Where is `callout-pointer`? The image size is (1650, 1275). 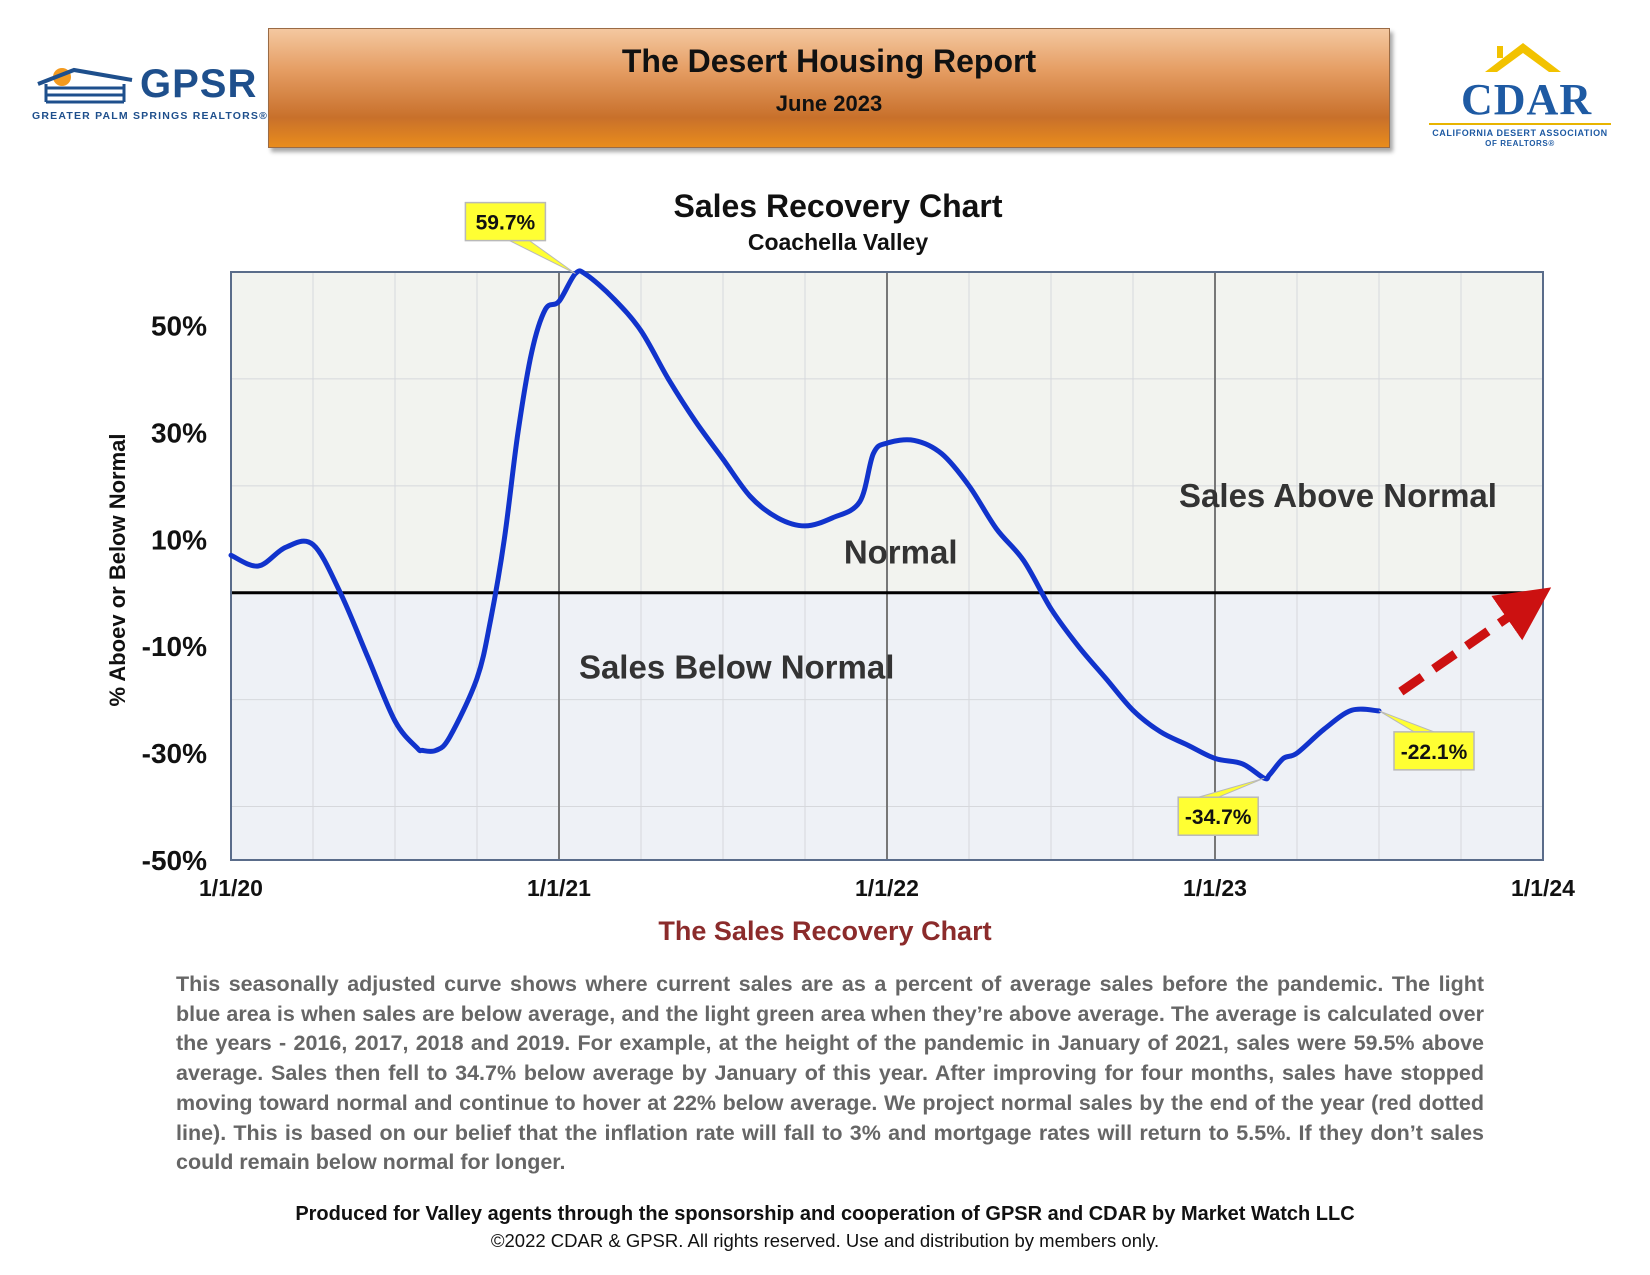
callout-pointer is located at coordinates (542, 257).